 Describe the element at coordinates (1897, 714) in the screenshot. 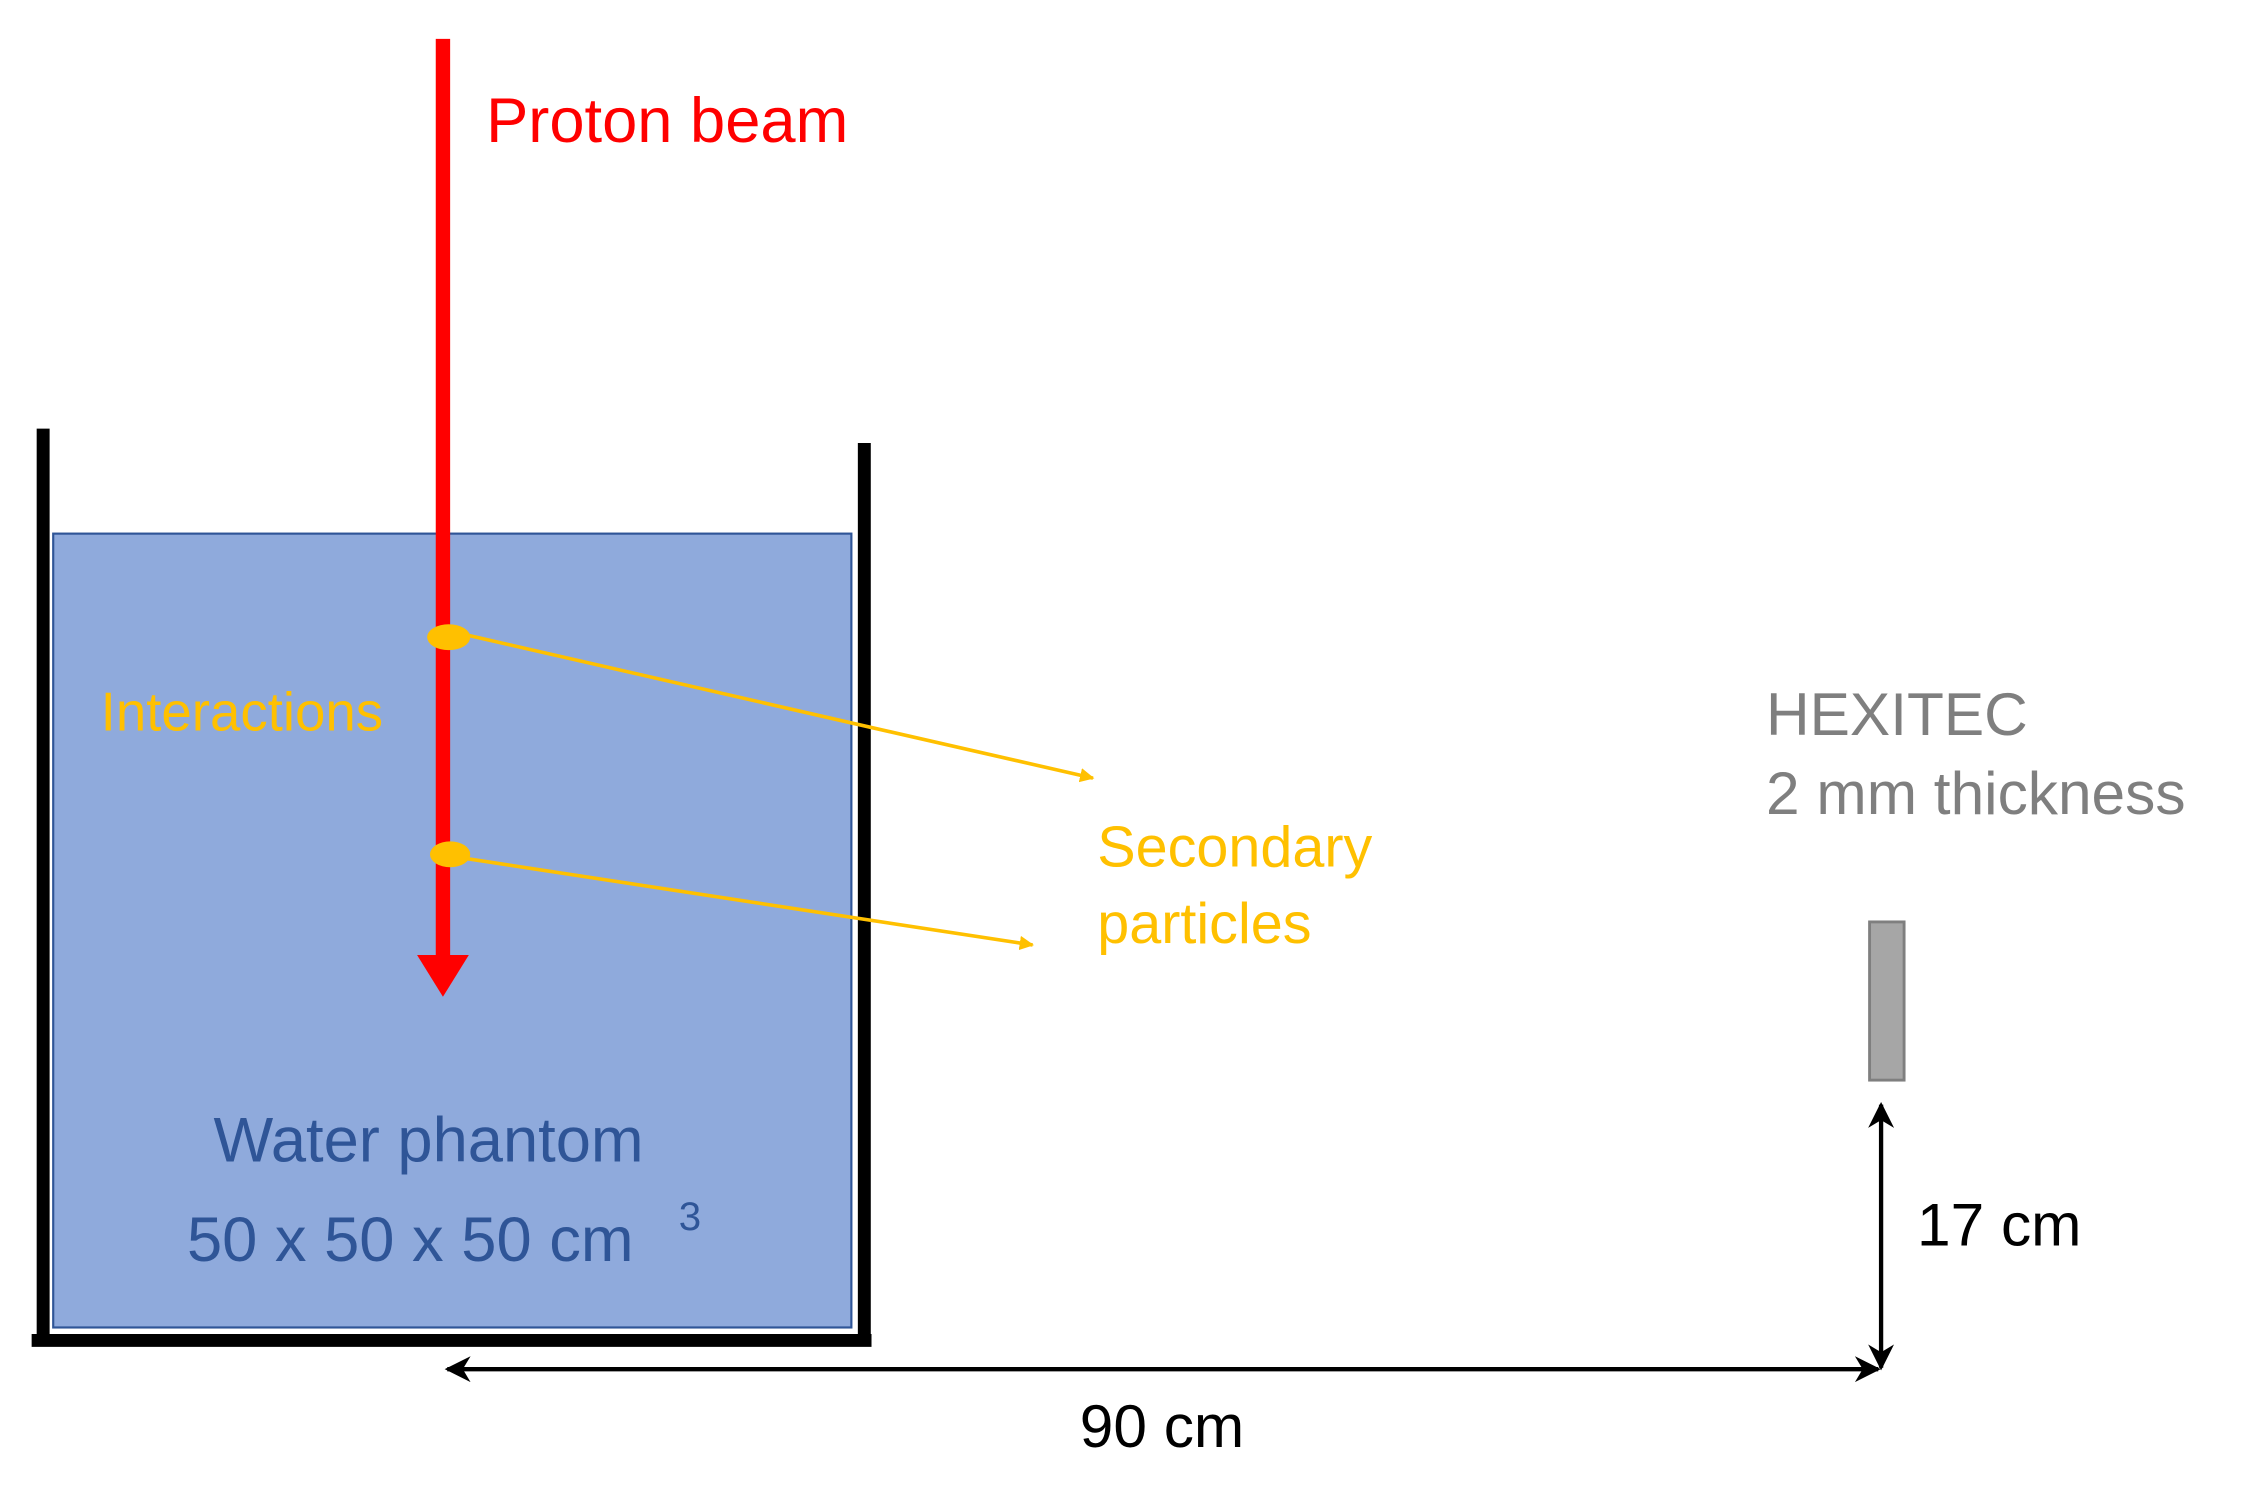

I see `detector-name: HEXITEC` at that location.